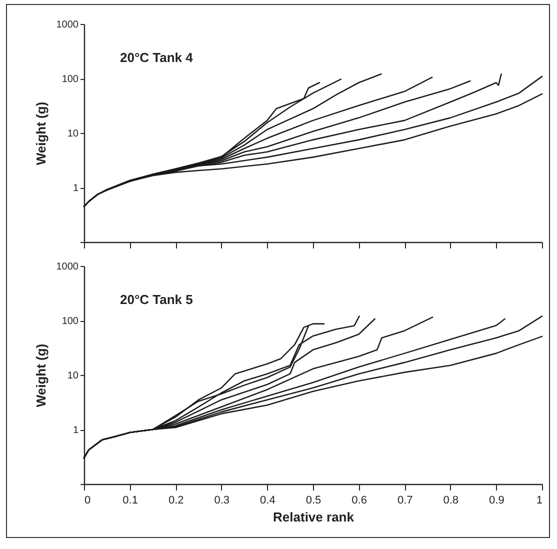  I want to click on x-tick-label: 0.8, so click(451, 500).